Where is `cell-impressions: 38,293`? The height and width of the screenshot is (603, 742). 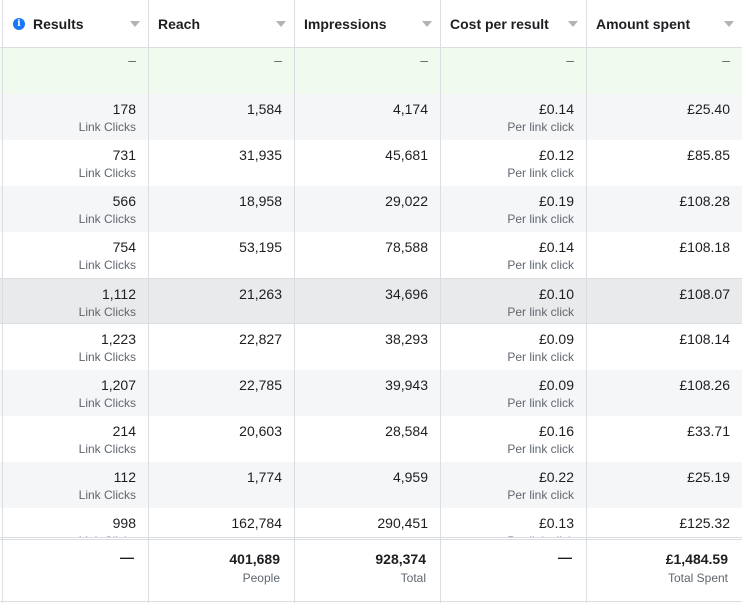 cell-impressions: 38,293 is located at coordinates (367, 347).